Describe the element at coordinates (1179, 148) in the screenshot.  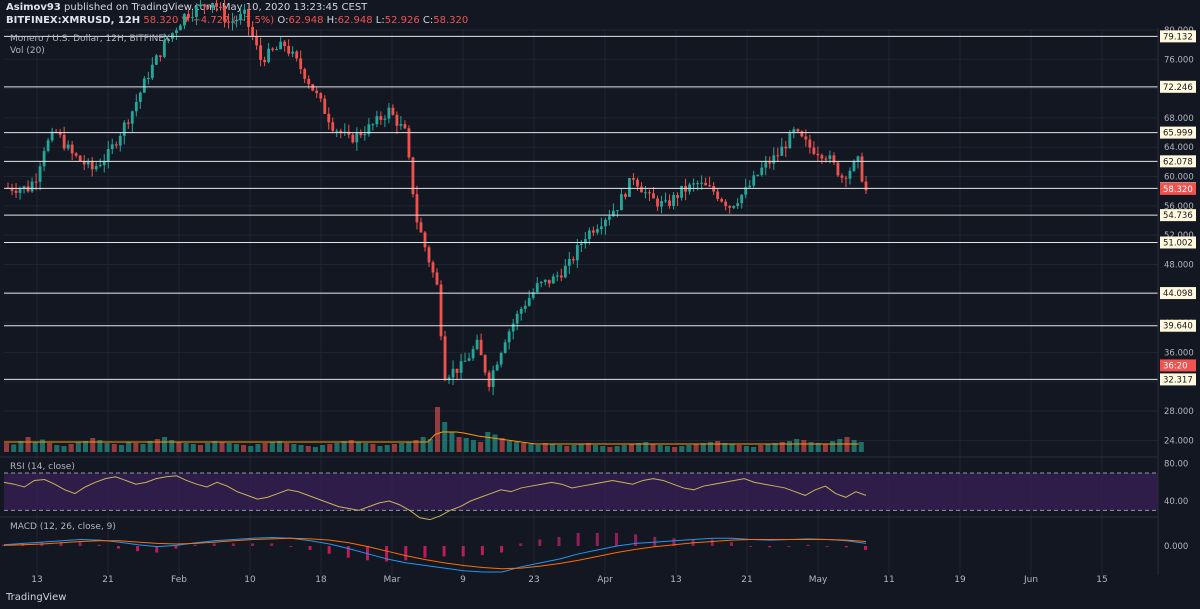
I see `y-tick-label: 64.000` at that location.